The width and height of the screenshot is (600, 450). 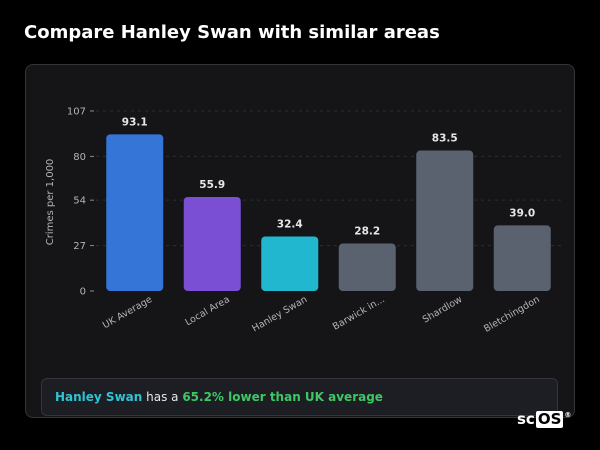 I want to click on bar-local-area, so click(x=212, y=243).